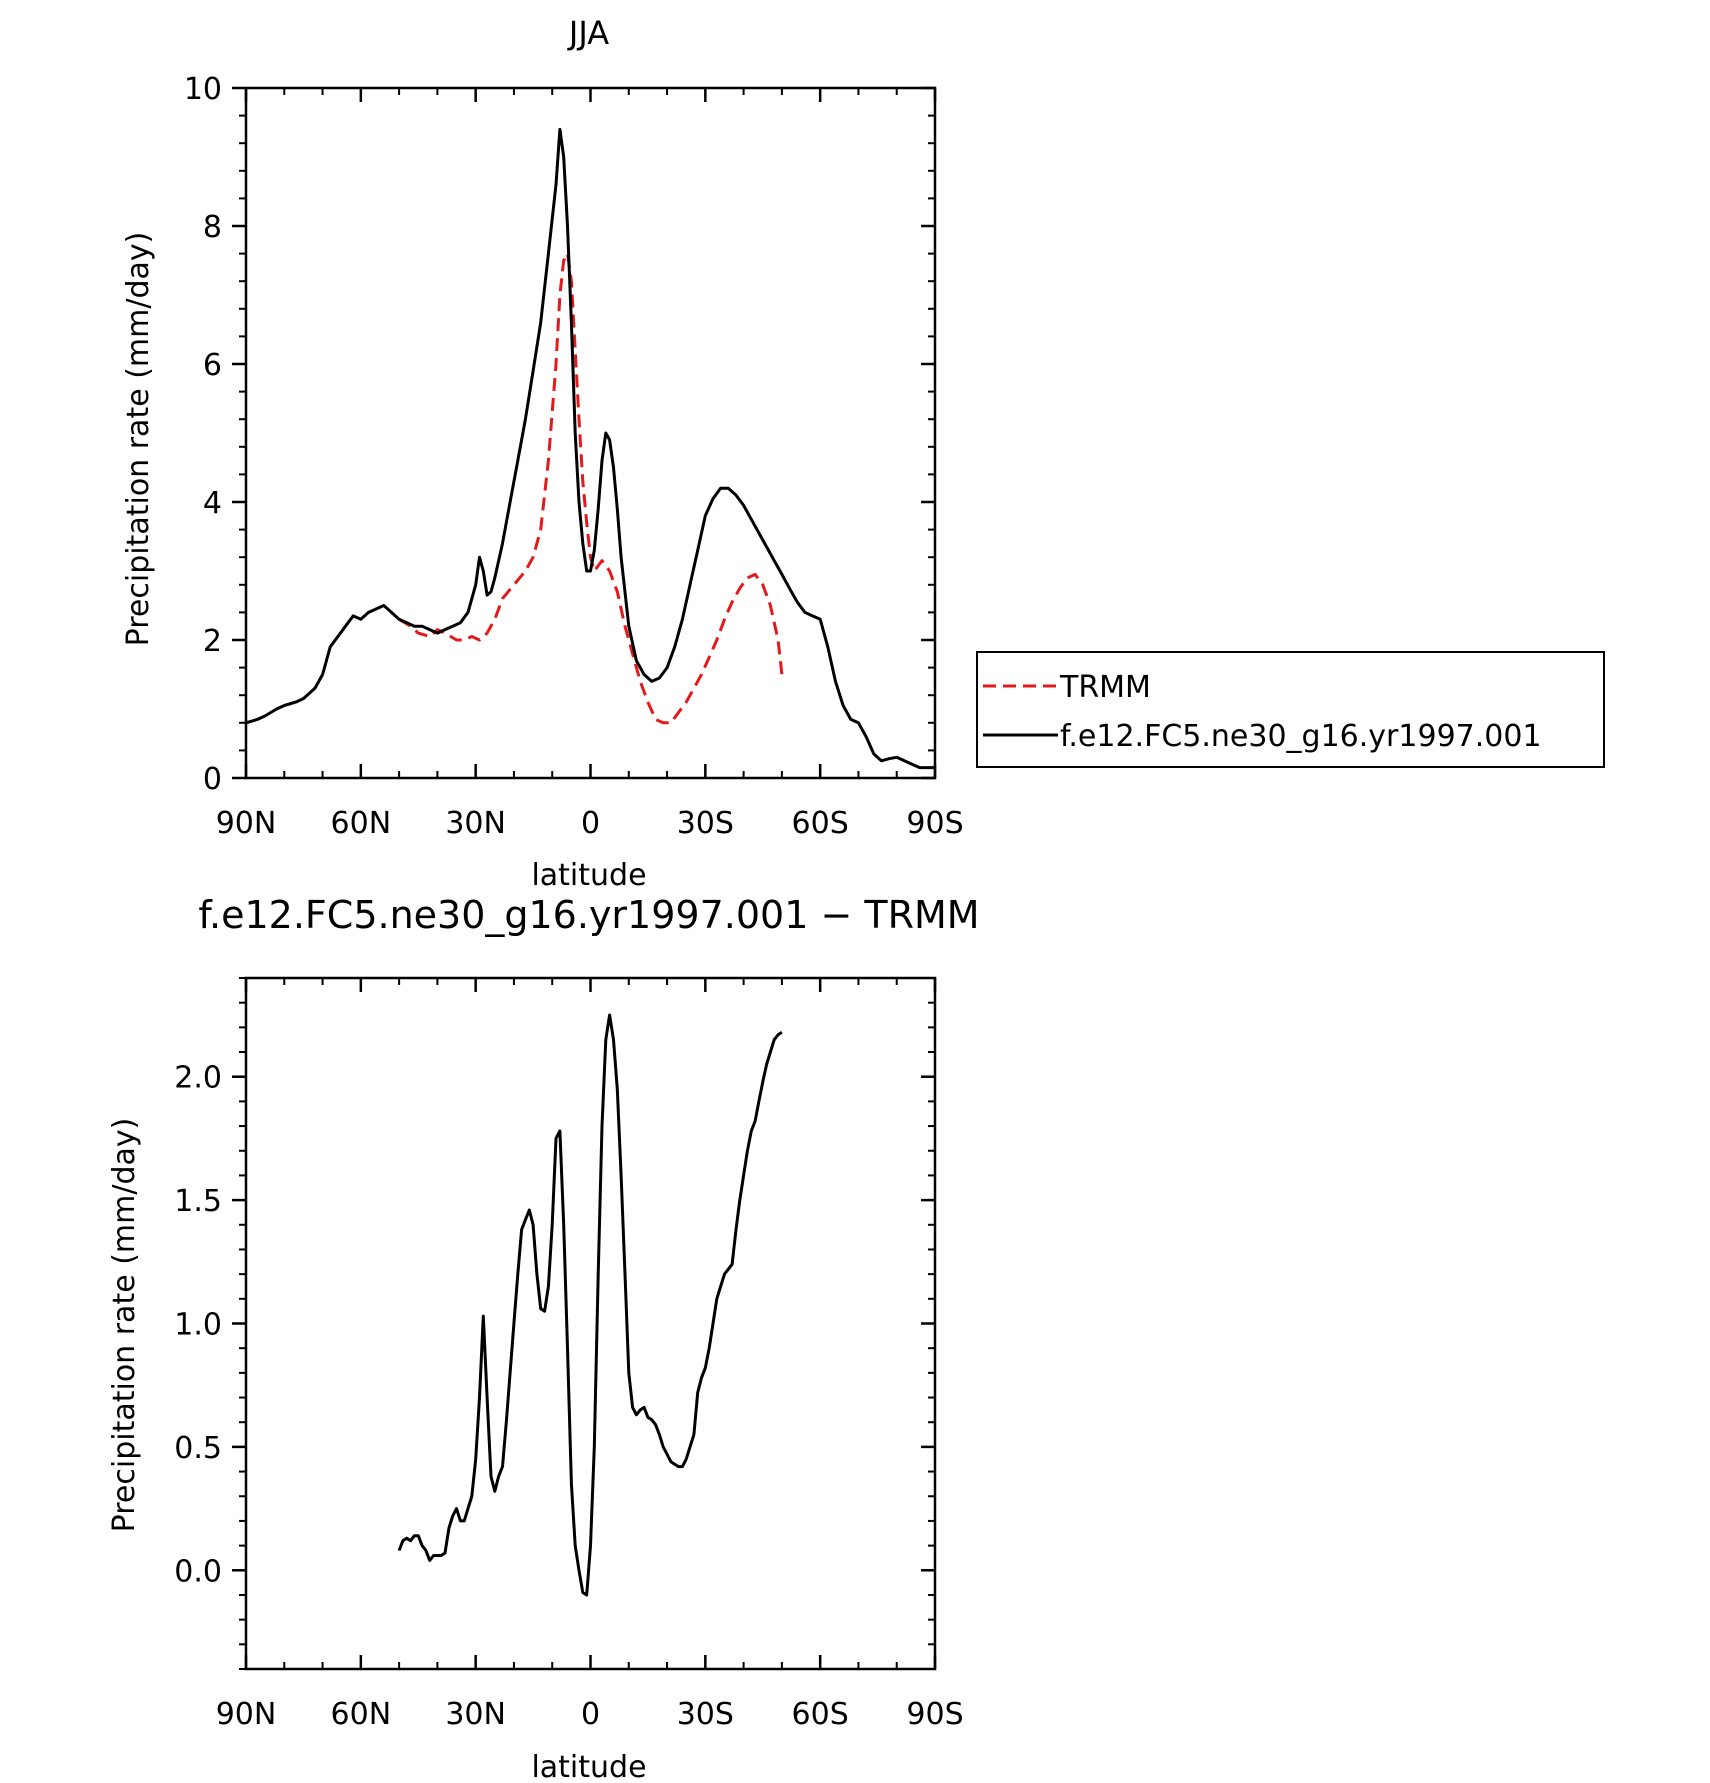  I want to click on top-y-tick-label: 10, so click(203, 89).